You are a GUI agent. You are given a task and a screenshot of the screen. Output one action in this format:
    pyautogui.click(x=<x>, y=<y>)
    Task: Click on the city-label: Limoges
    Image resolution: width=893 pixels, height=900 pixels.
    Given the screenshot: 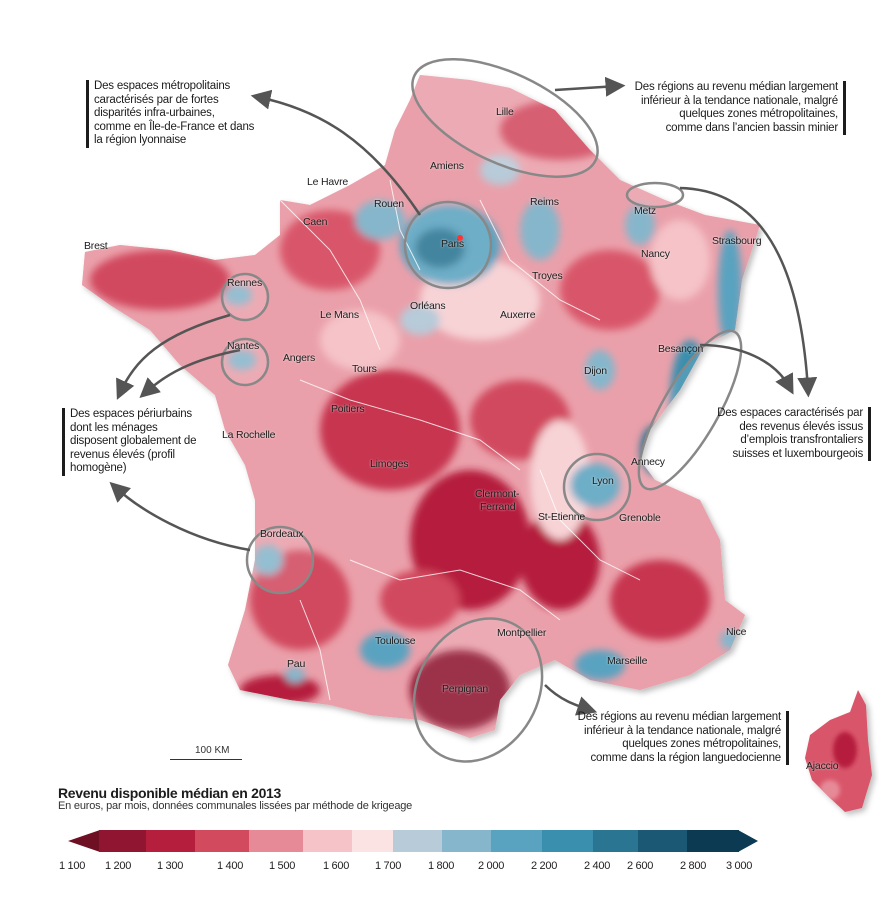 What is the action you would take?
    pyautogui.click(x=389, y=464)
    